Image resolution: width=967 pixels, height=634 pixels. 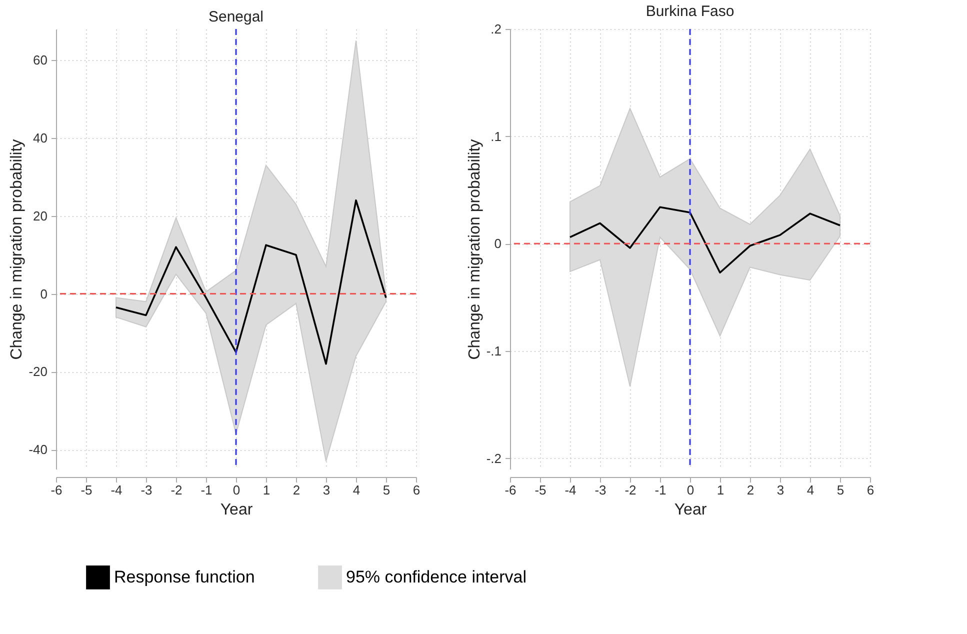 What do you see at coordinates (496, 136) in the screenshot?
I see `y-tick-label: .1` at bounding box center [496, 136].